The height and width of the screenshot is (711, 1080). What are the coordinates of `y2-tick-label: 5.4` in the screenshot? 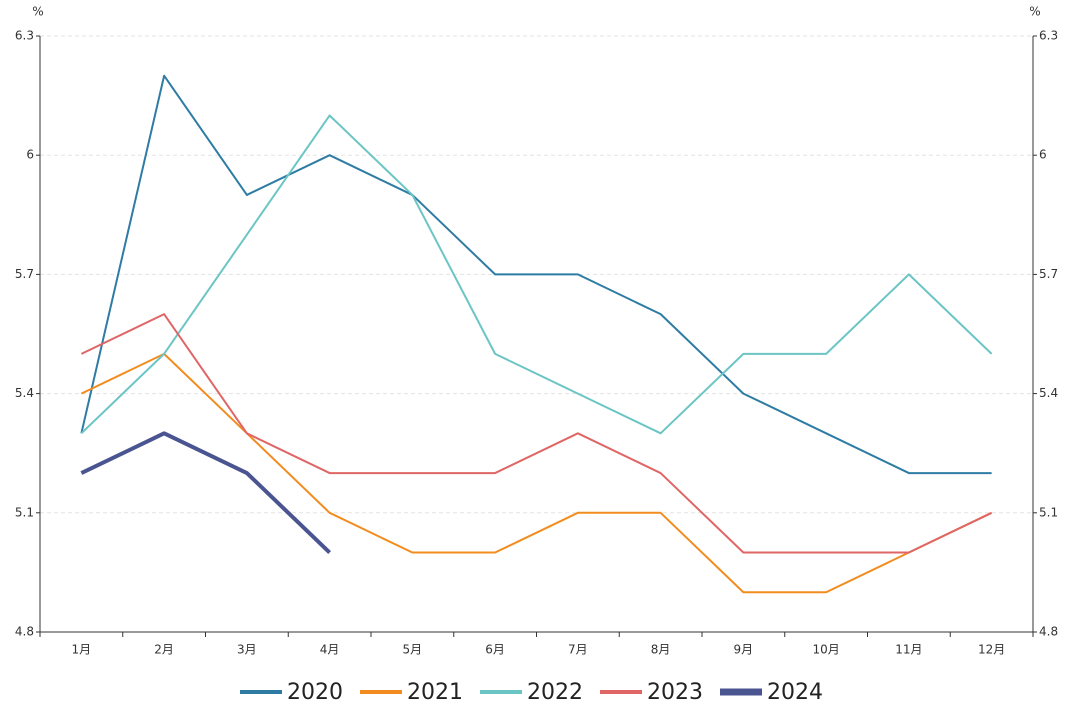 It's located at (1048, 393).